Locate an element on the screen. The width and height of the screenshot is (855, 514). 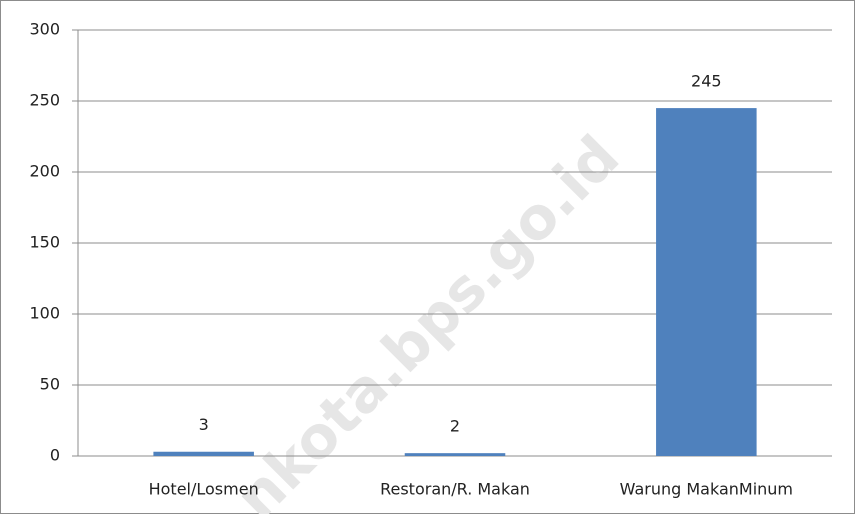
data-label: 3 is located at coordinates (204, 424).